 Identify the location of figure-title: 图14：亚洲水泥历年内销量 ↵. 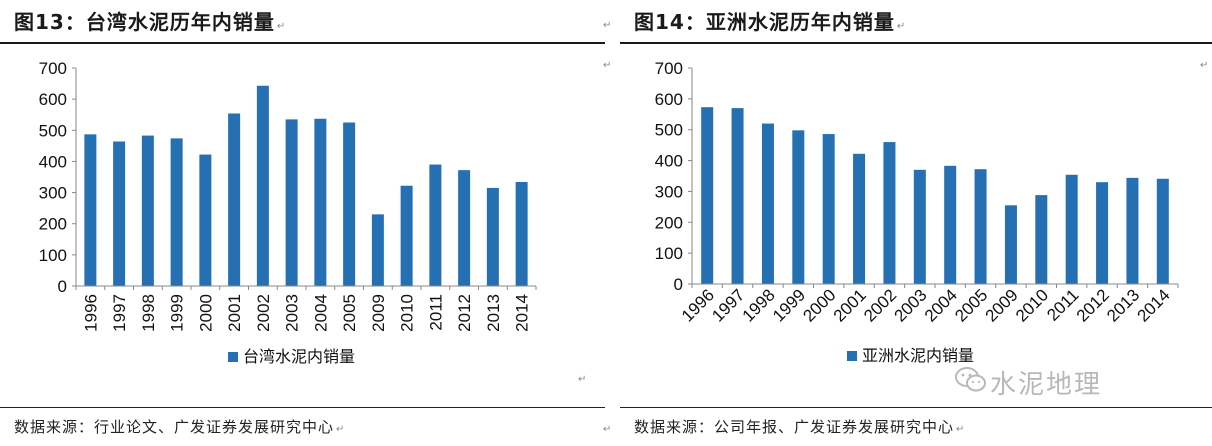
(770, 20).